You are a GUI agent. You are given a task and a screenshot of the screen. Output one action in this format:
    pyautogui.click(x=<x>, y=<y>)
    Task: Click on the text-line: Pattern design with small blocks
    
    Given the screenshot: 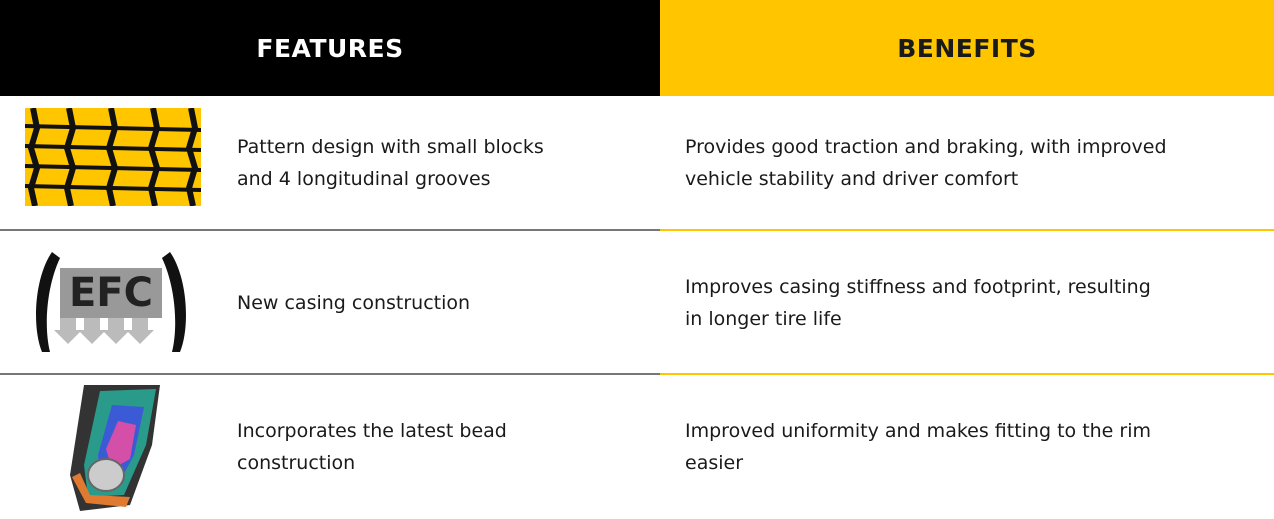 What is the action you would take?
    pyautogui.click(x=390, y=147)
    